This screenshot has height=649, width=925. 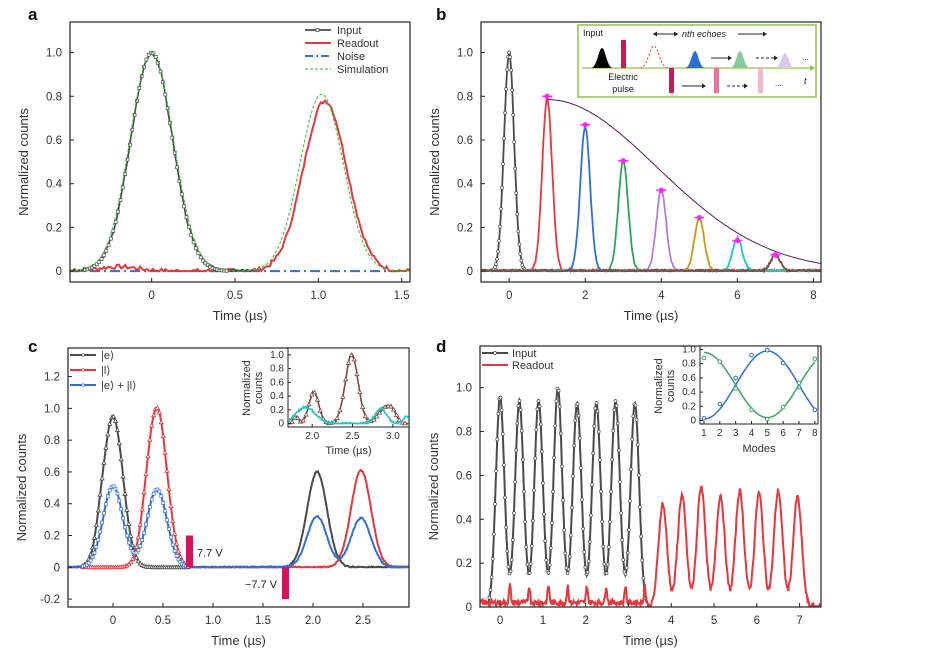 I want to click on electric-pulse-bar, so click(x=623, y=54).